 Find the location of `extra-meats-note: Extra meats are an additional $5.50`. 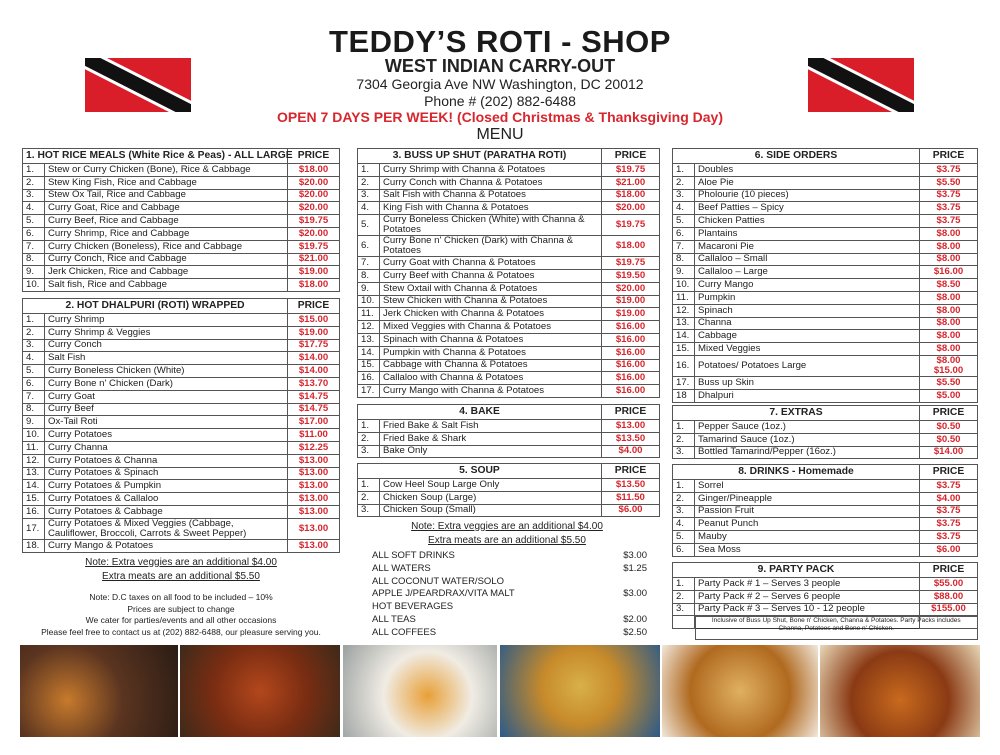

extra-meats-note: Extra meats are an additional $5.50 is located at coordinates (507, 540).